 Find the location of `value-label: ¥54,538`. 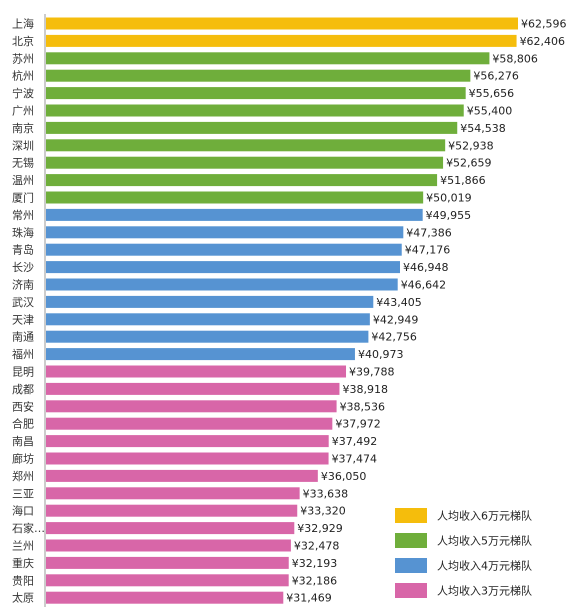

value-label: ¥54,538 is located at coordinates (483, 128).